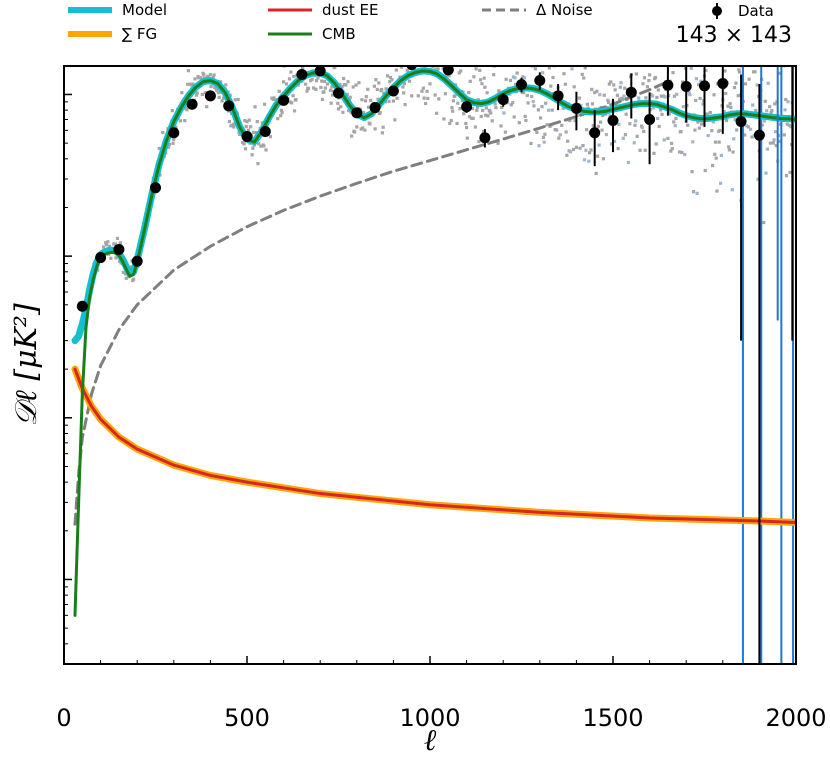 This screenshot has height=759, width=830. I want to click on y-axis, so click(68, 379).